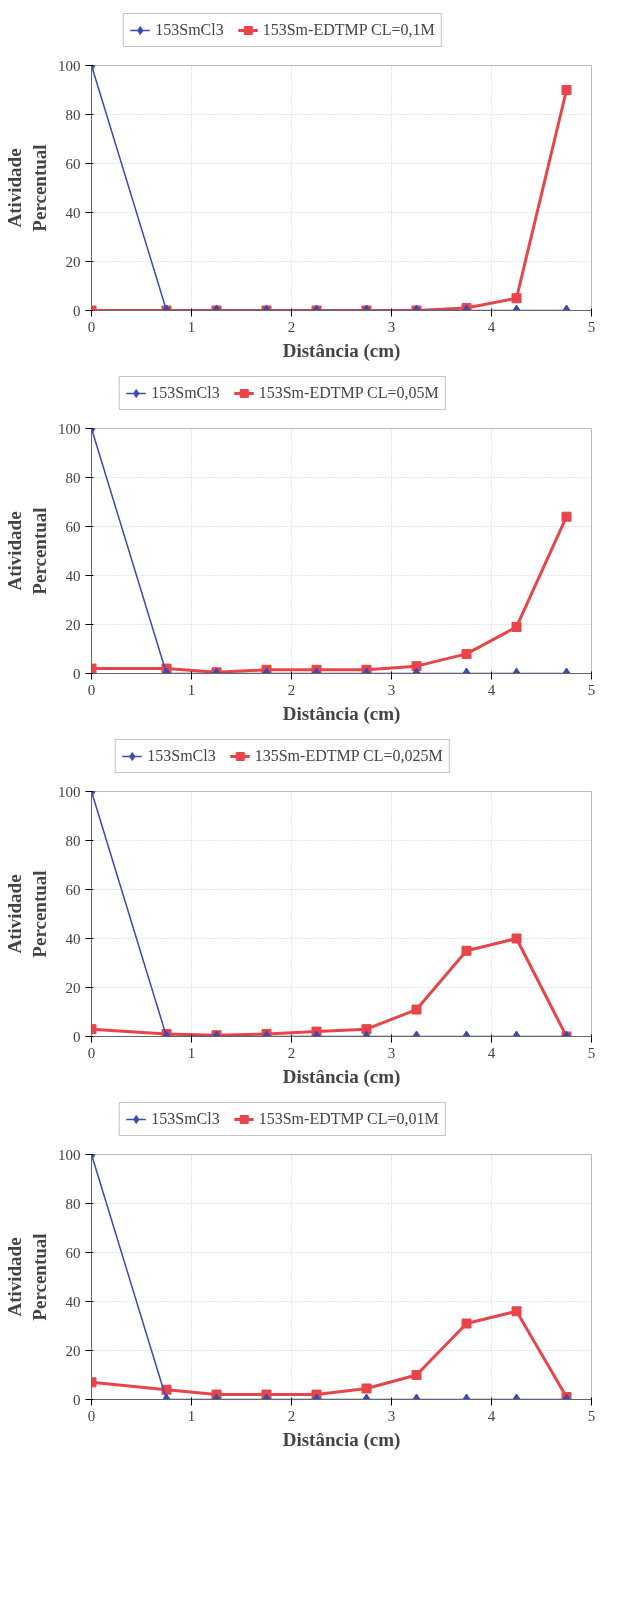 The height and width of the screenshot is (1598, 635). I want to click on legend-label: 135Sm-EDTMP CL=0,025M, so click(348, 756).